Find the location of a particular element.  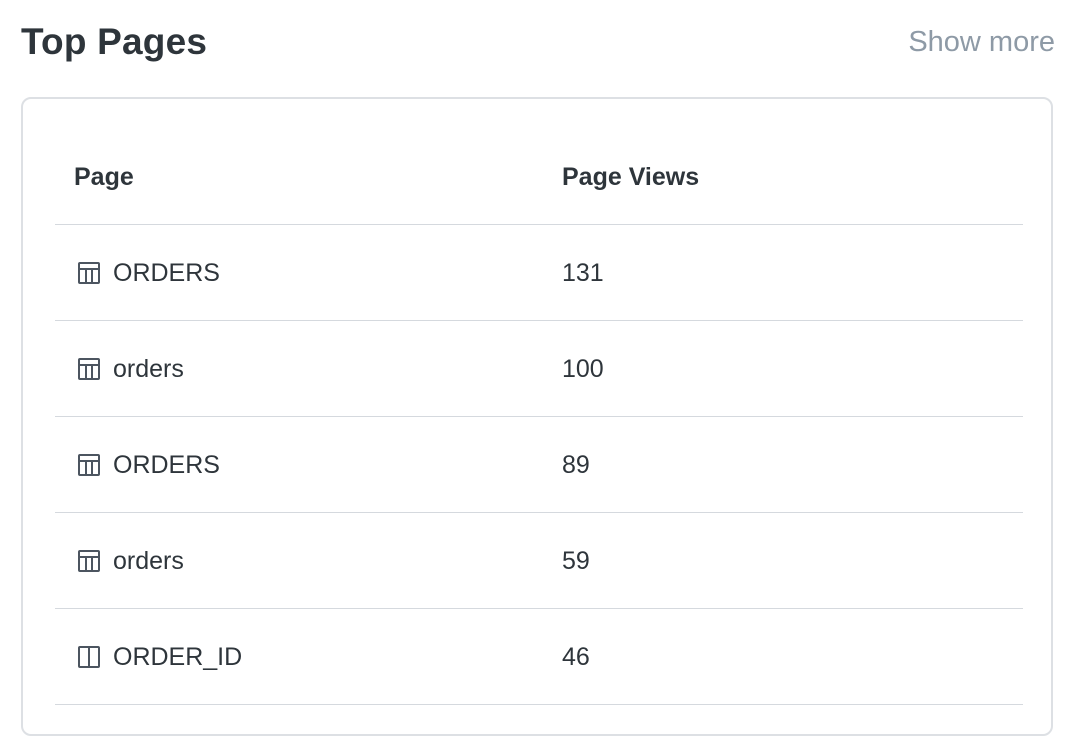

table-row: orders 59 is located at coordinates (539, 561).